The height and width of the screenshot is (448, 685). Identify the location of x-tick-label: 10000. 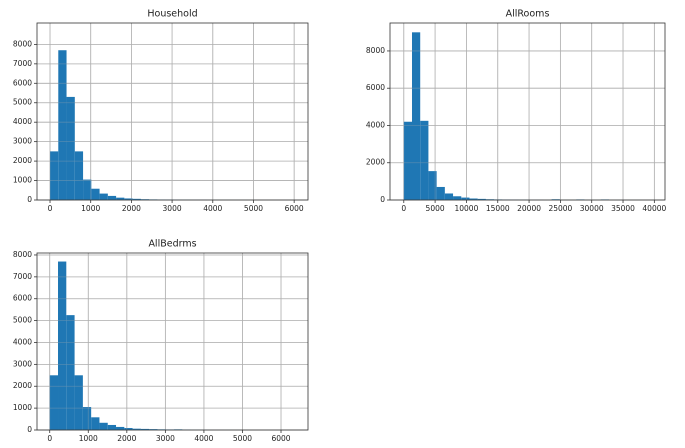
(466, 208).